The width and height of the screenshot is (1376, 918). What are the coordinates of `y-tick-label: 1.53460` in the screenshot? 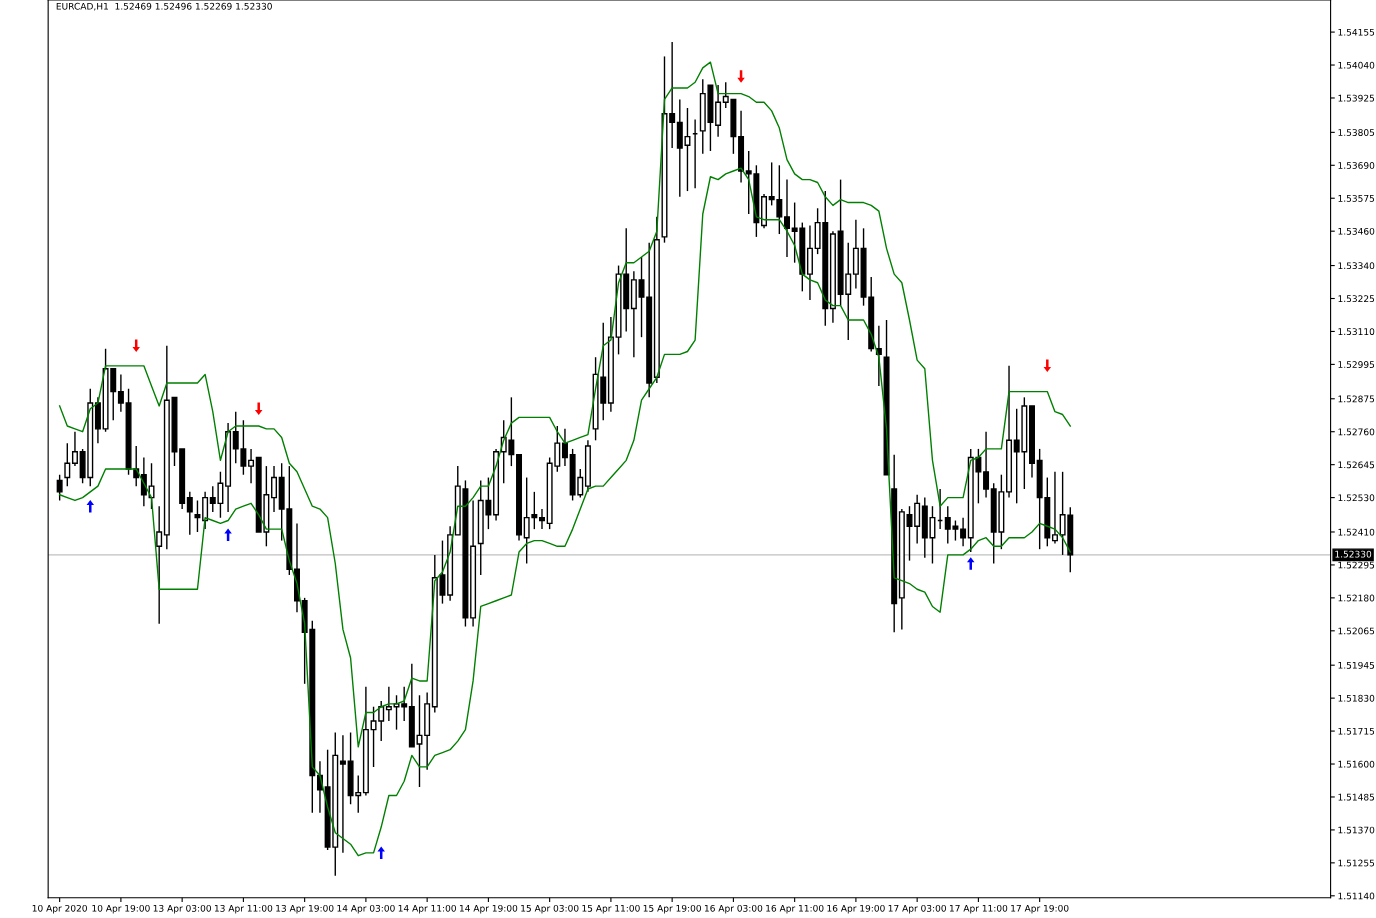 It's located at (1356, 231).